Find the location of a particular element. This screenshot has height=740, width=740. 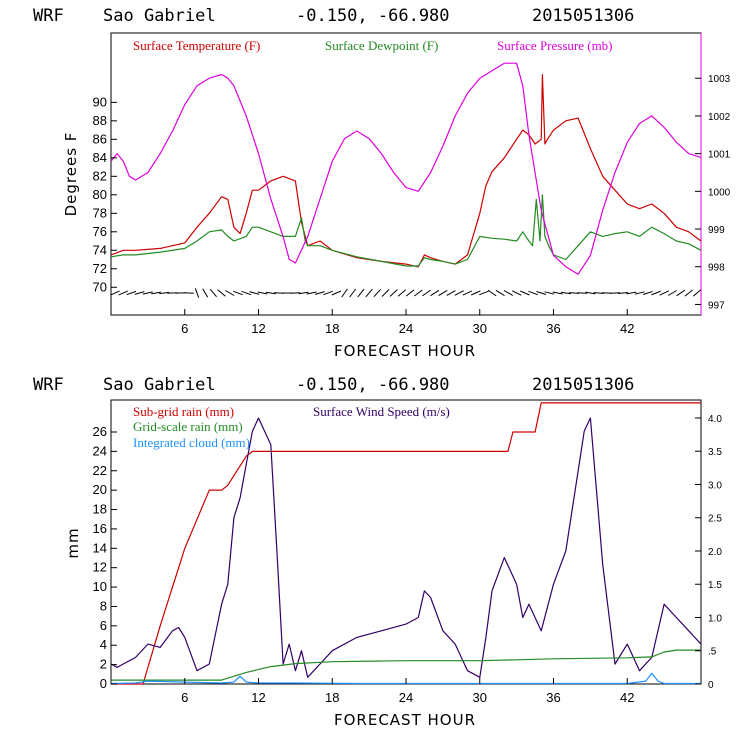

bottom-y-tick-label-right: 1.0 is located at coordinates (715, 618).